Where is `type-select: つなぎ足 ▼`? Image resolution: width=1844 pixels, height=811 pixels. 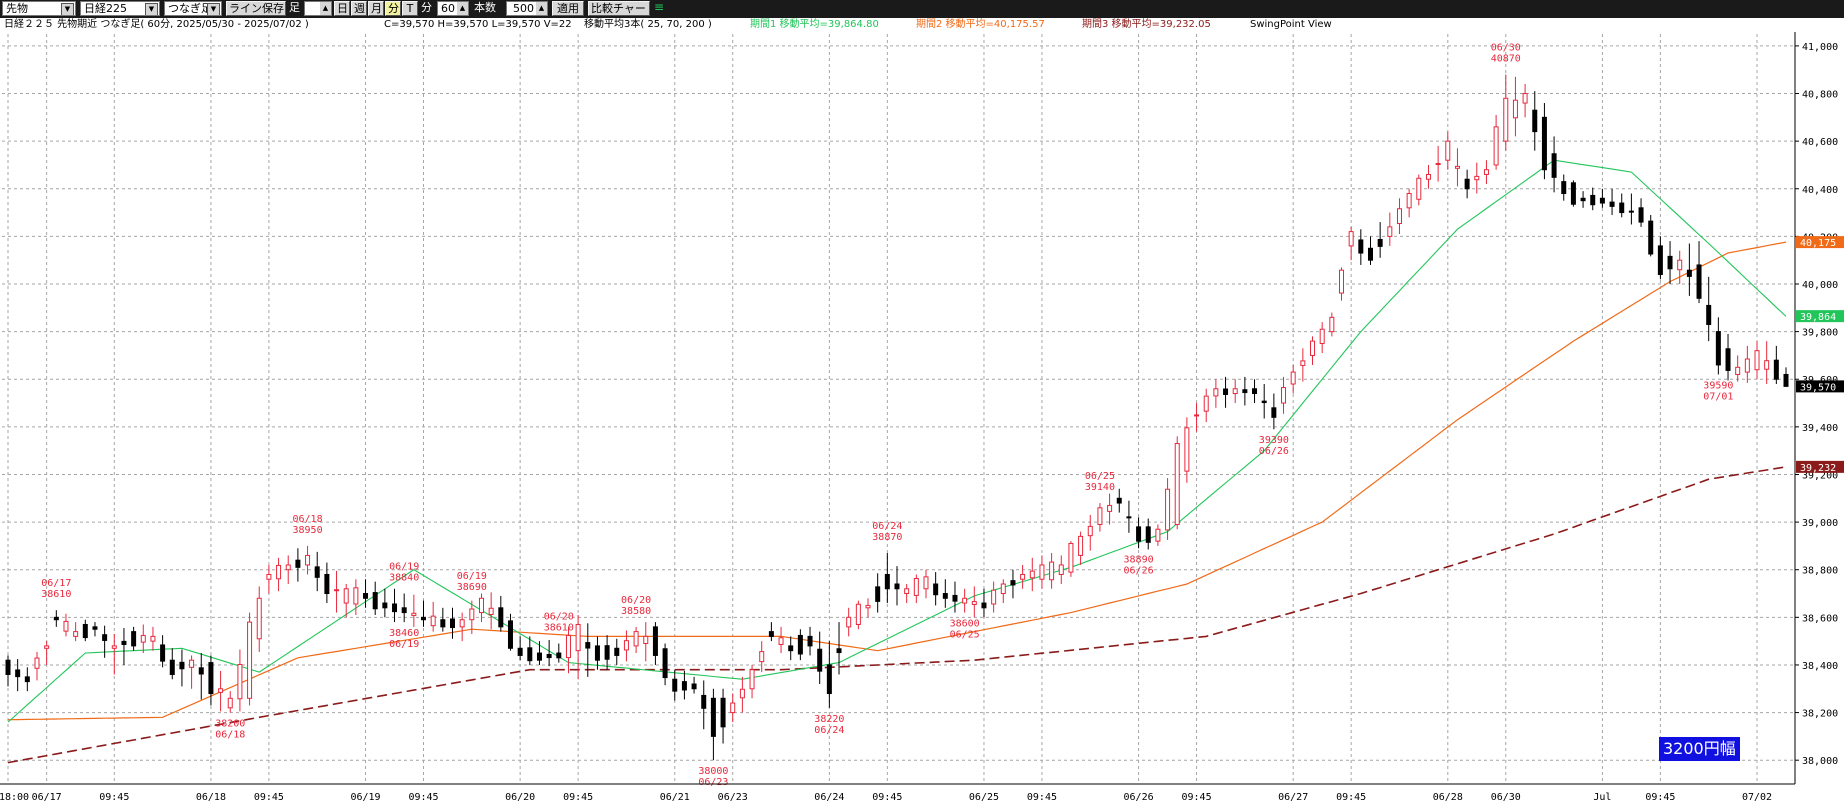
type-select: つなぎ足 ▼ is located at coordinates (193, 8).